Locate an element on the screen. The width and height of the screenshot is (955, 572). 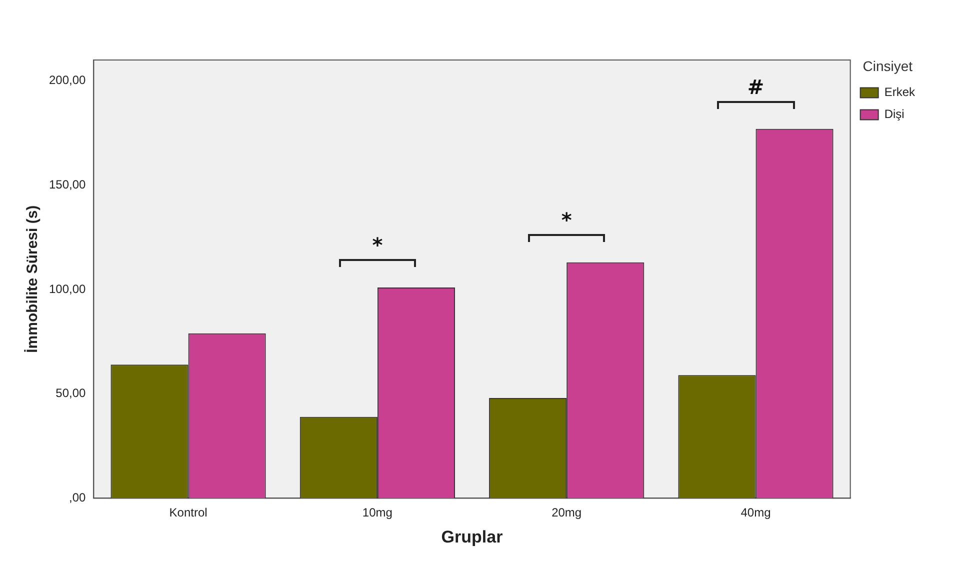
x-tick-label: 40mg is located at coordinates (755, 513).